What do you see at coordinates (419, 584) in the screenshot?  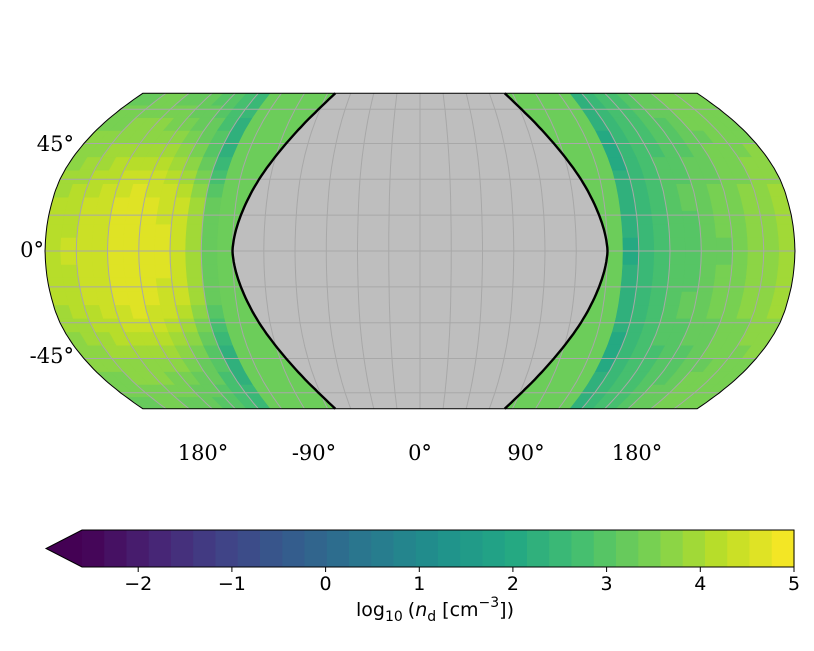 I see `colorbar-tick-label: 1` at bounding box center [419, 584].